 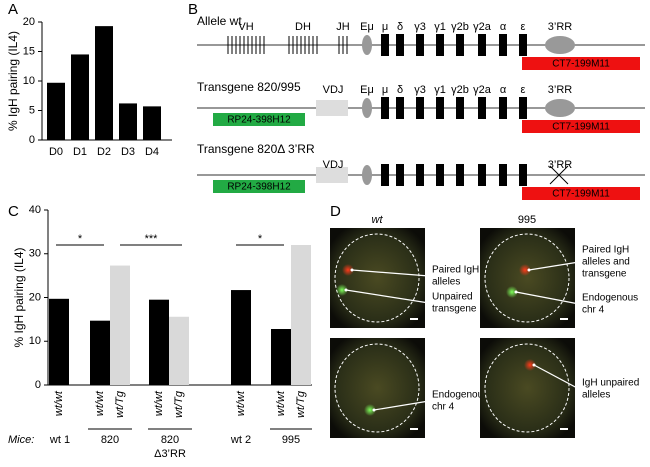 What do you see at coordinates (152, 239) in the screenshot?
I see `significance-label: ***` at bounding box center [152, 239].